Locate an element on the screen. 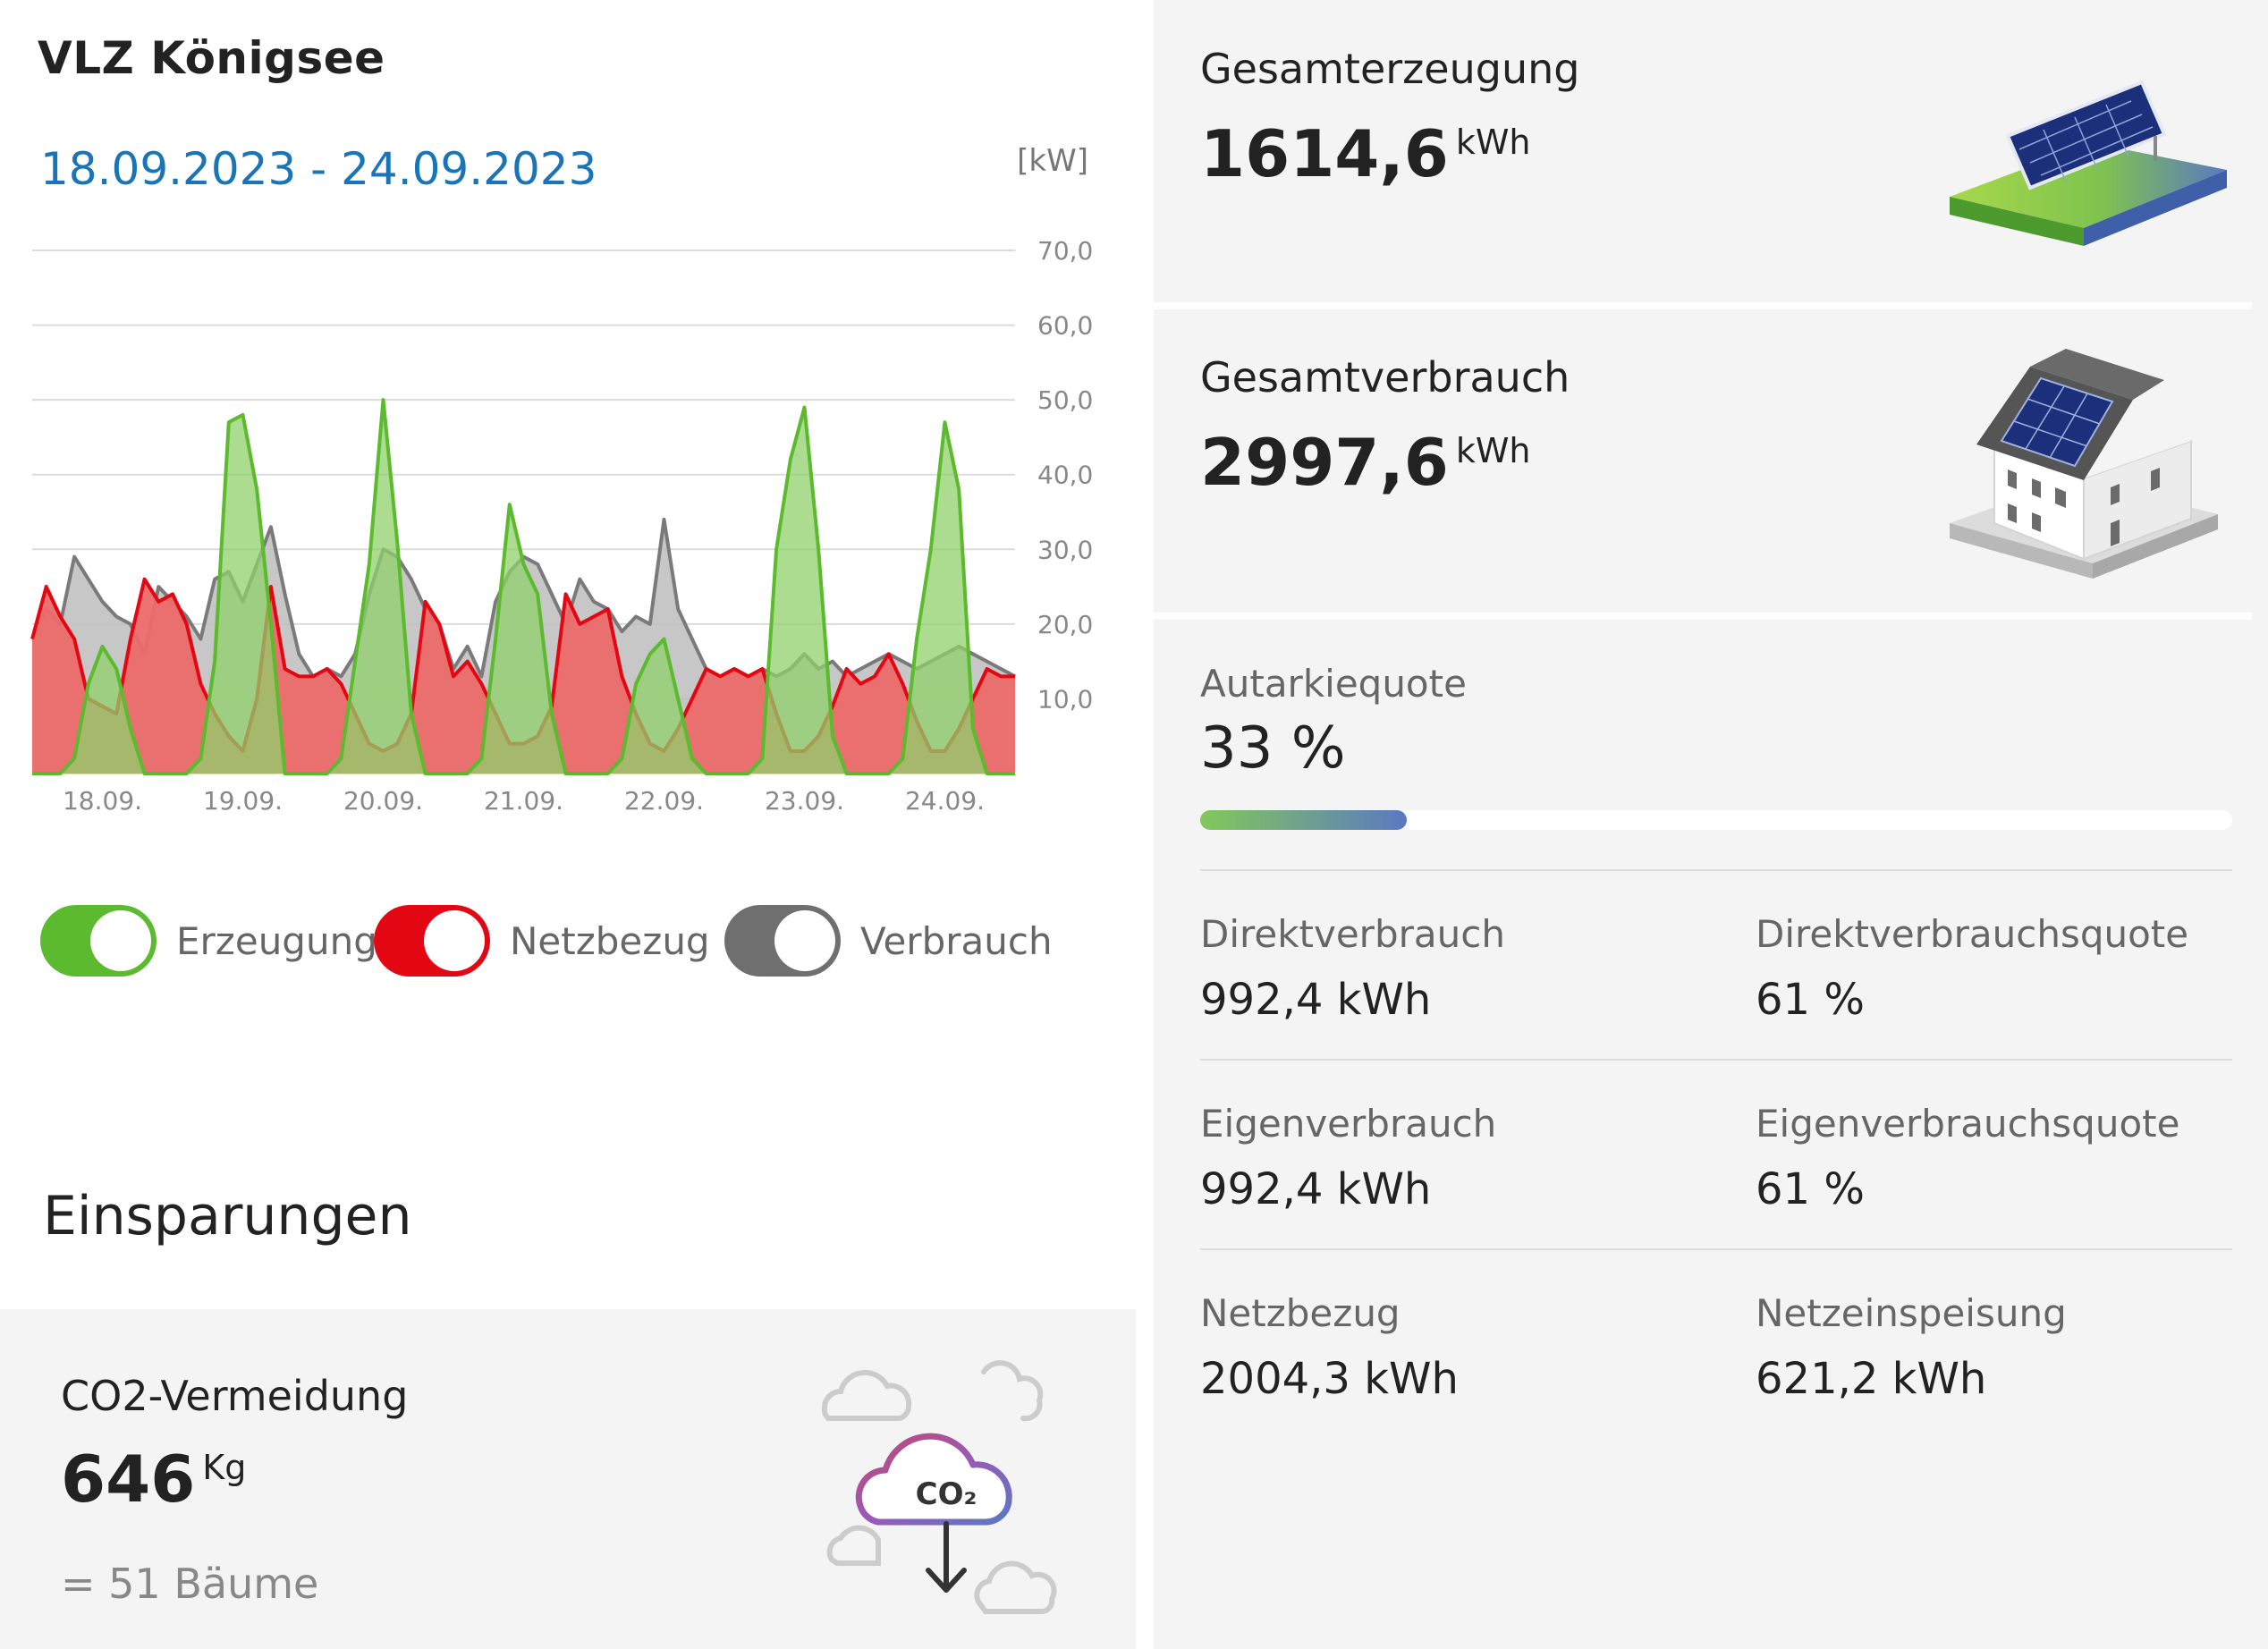 The height and width of the screenshot is (1649, 2268). x-tick-label: 18.09. is located at coordinates (102, 801).